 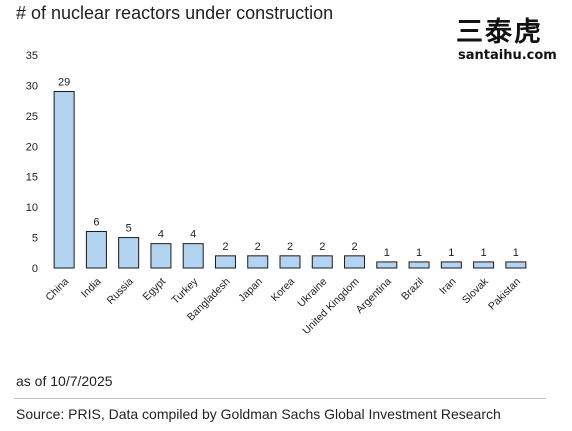 I want to click on x-tick-label: Iran, so click(x=447, y=286).